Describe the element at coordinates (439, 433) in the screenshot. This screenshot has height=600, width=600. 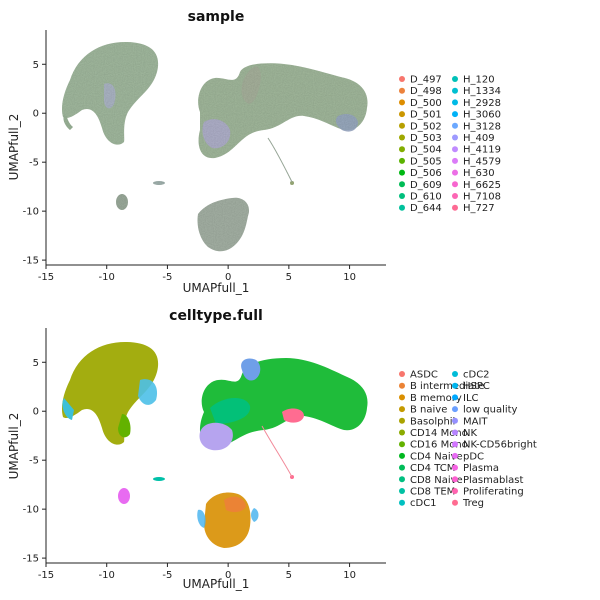
I see `legend-label: CD14 Mono` at that location.